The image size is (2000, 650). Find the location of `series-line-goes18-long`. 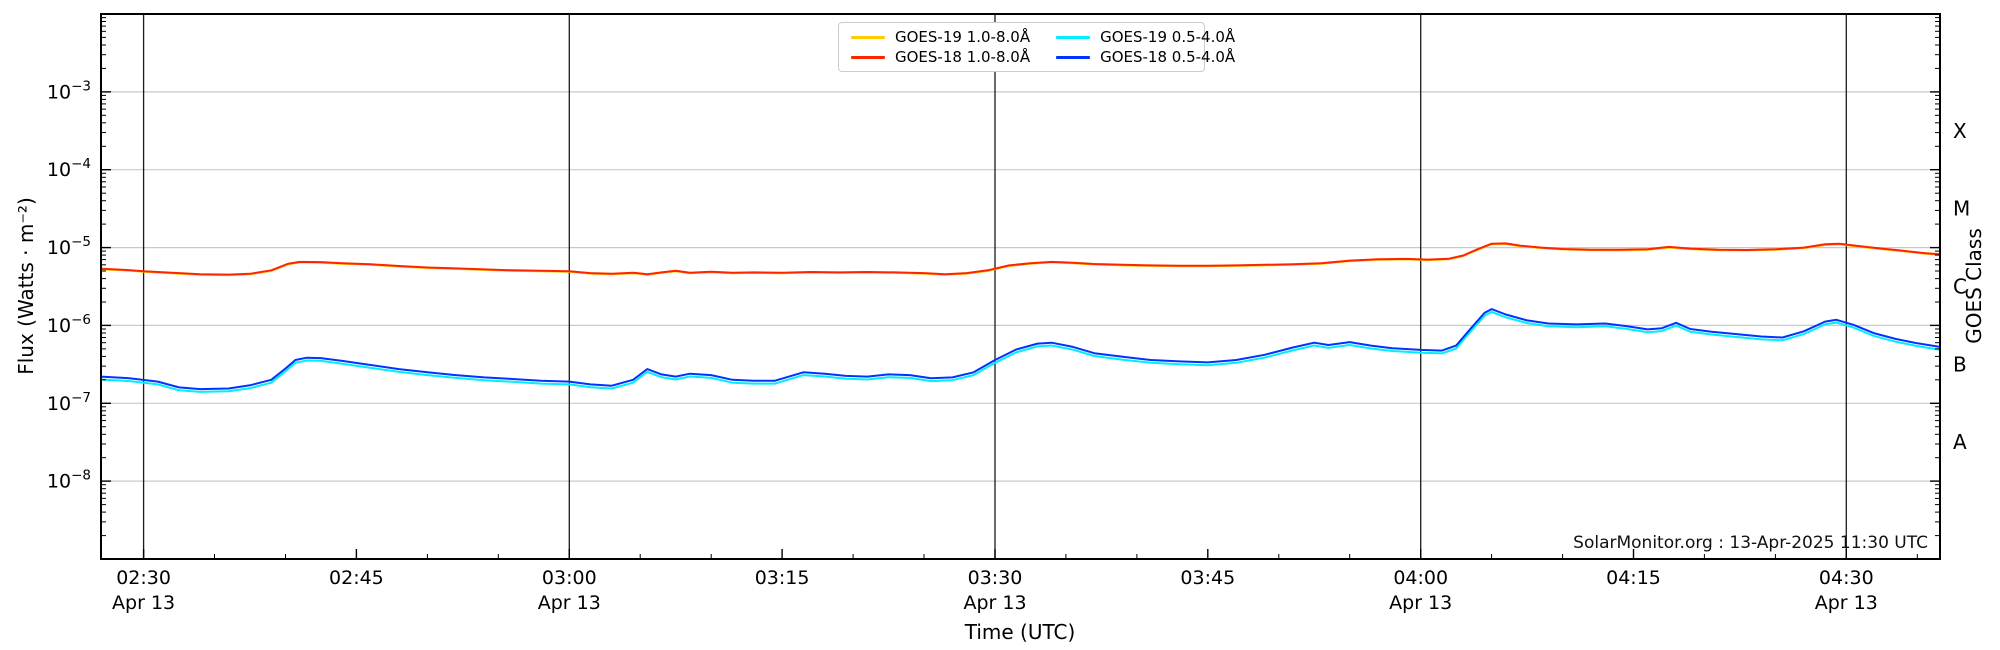

series-line-goes18-long is located at coordinates (1020, 259).